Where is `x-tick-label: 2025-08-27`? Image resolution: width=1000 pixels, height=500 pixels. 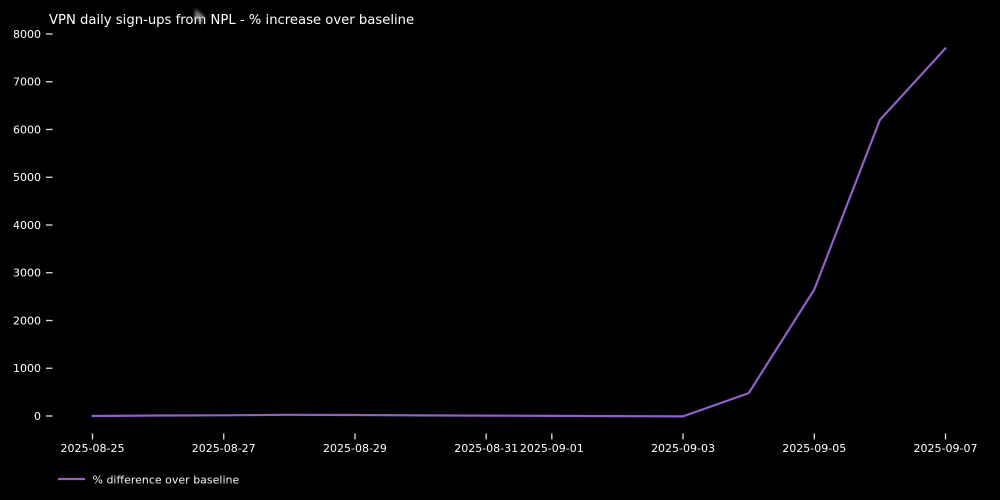 x-tick-label: 2025-08-27 is located at coordinates (224, 448).